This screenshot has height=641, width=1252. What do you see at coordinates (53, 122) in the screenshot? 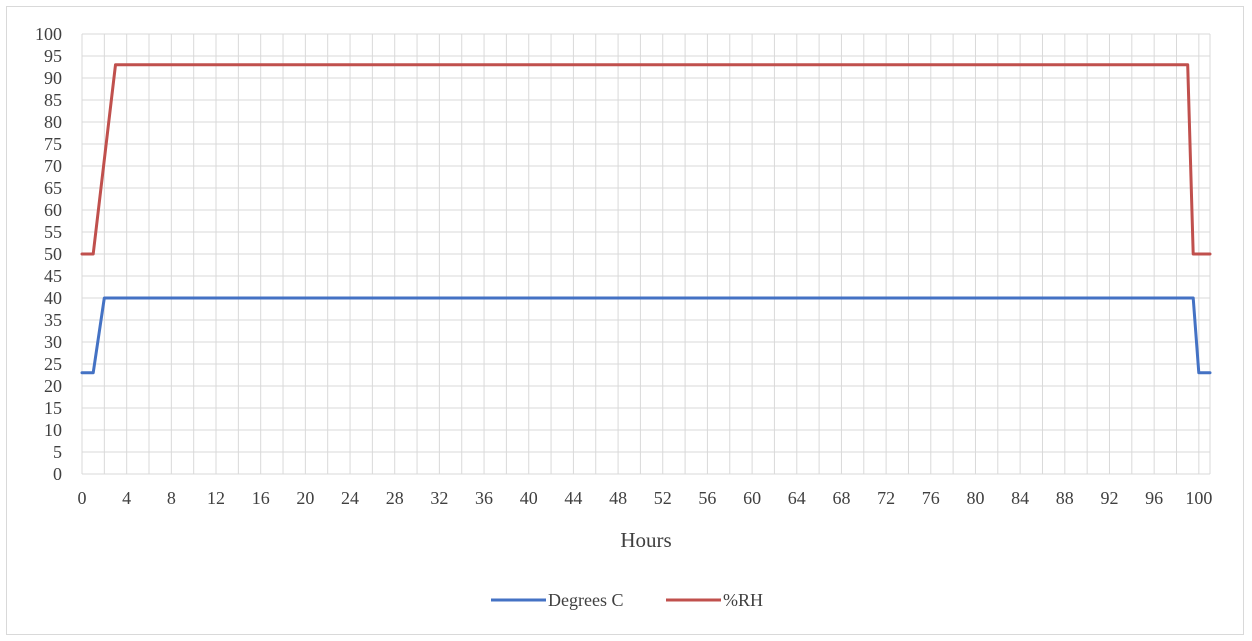
I see `y-tick-label: 80` at bounding box center [53, 122].